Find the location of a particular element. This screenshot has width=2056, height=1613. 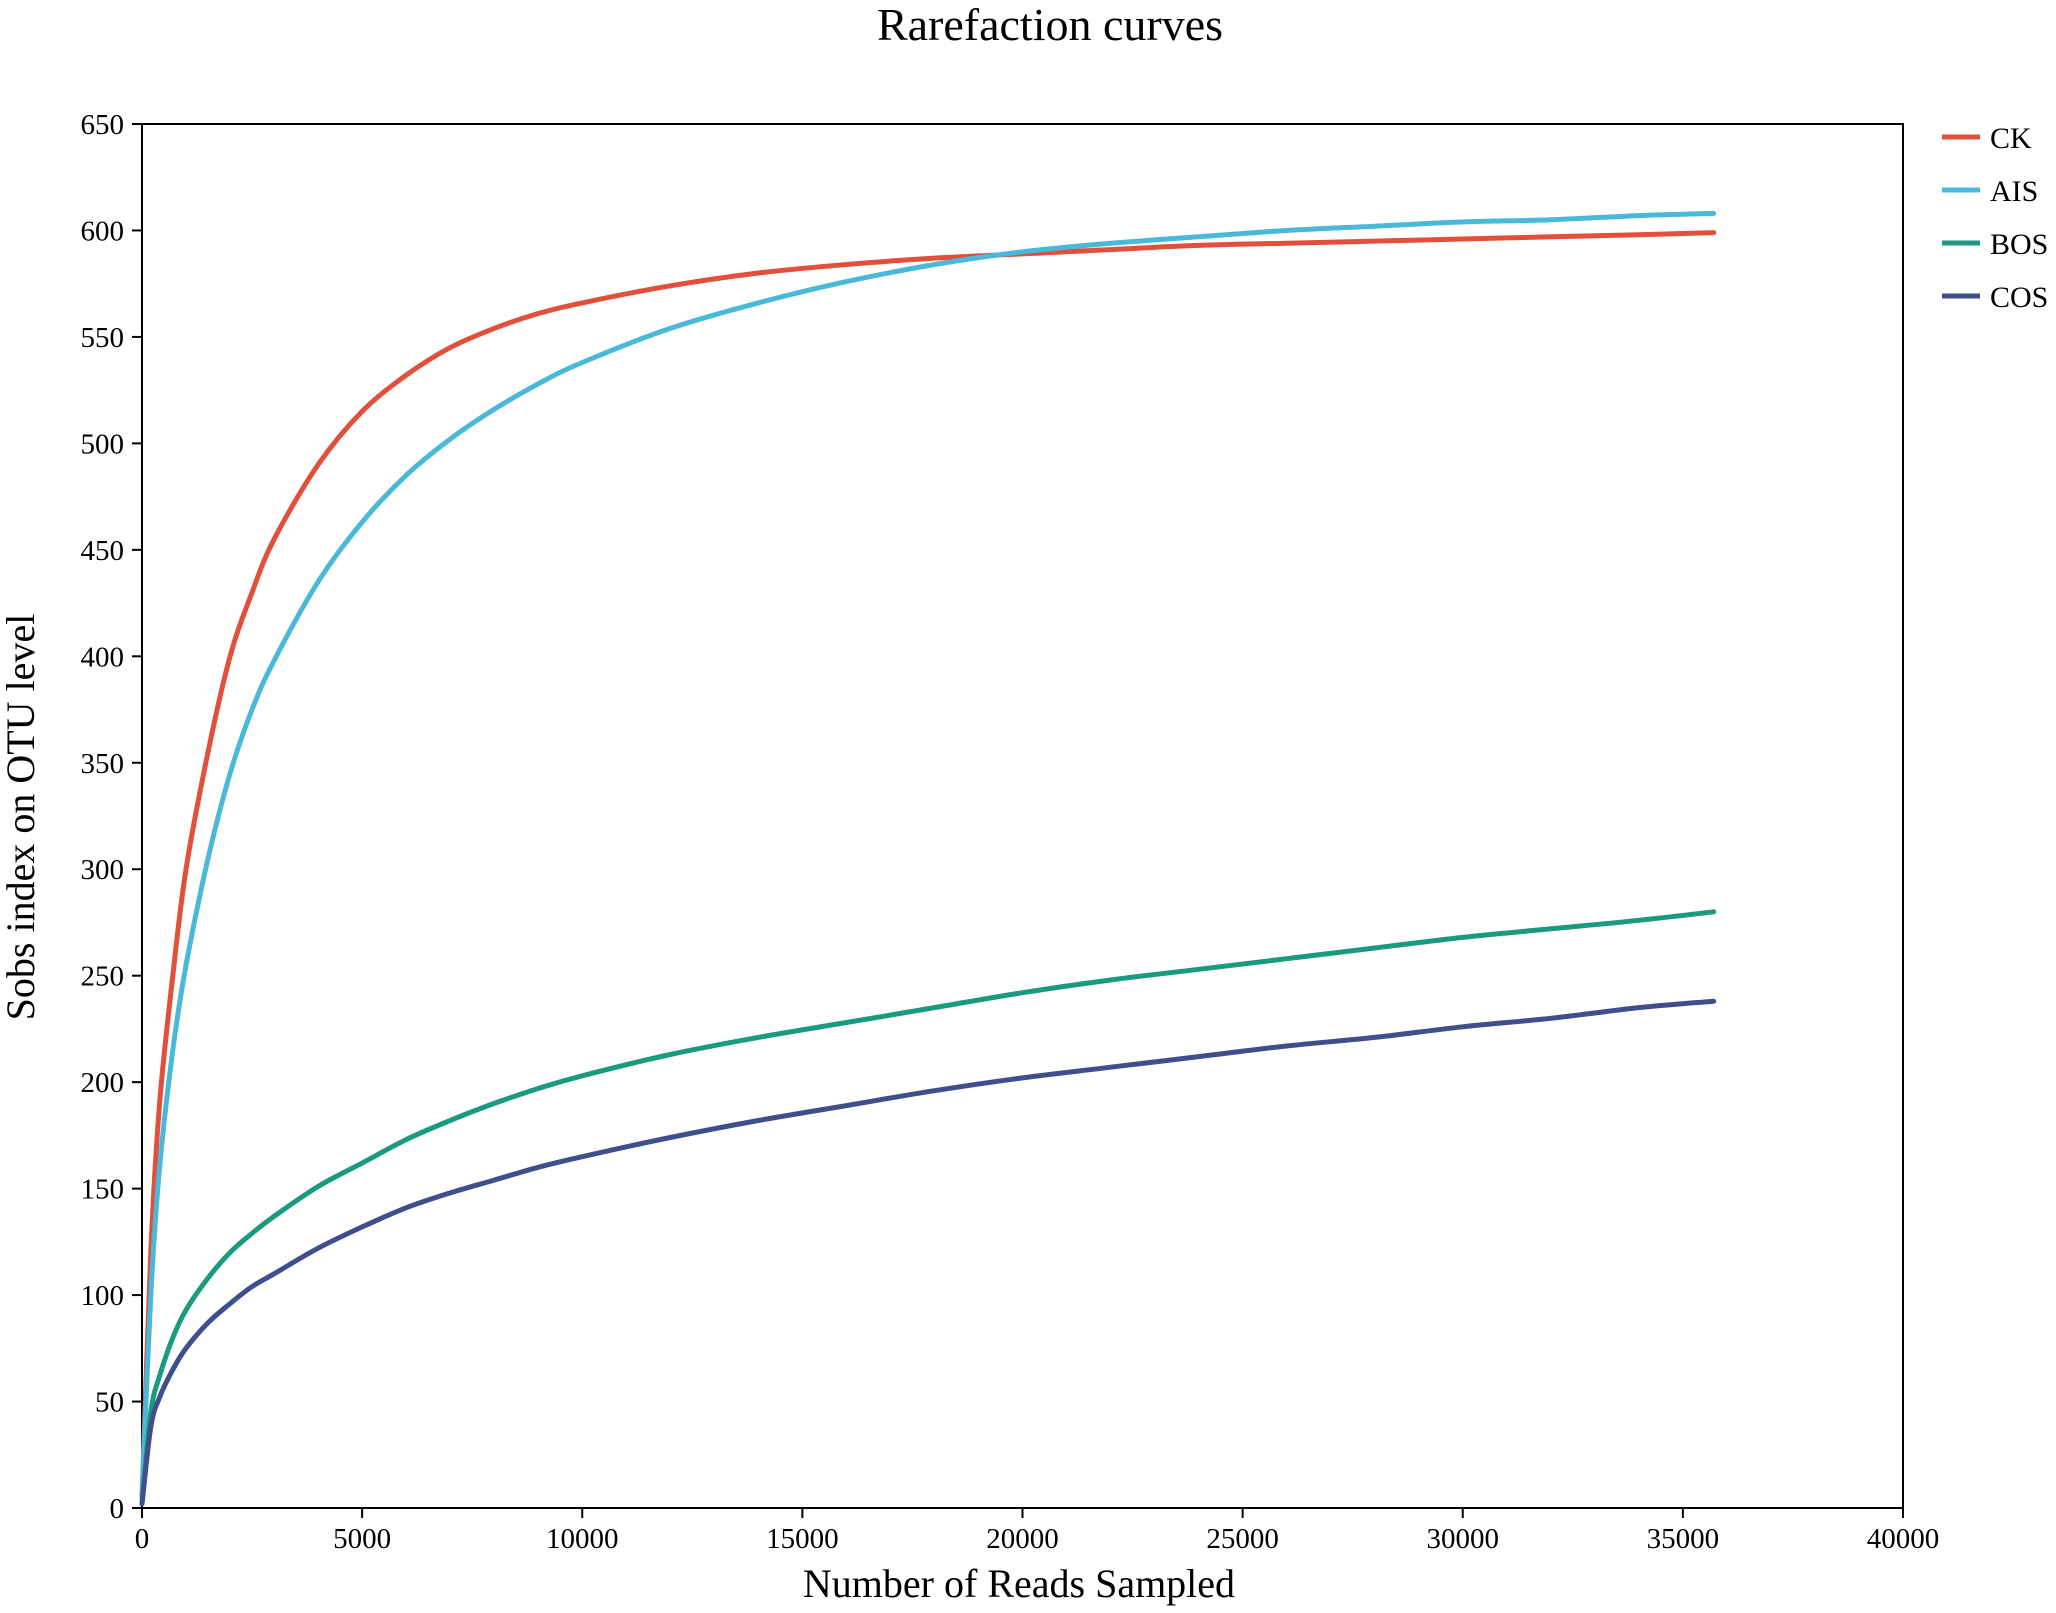

x-tick-label: 5000 is located at coordinates (362, 1539).